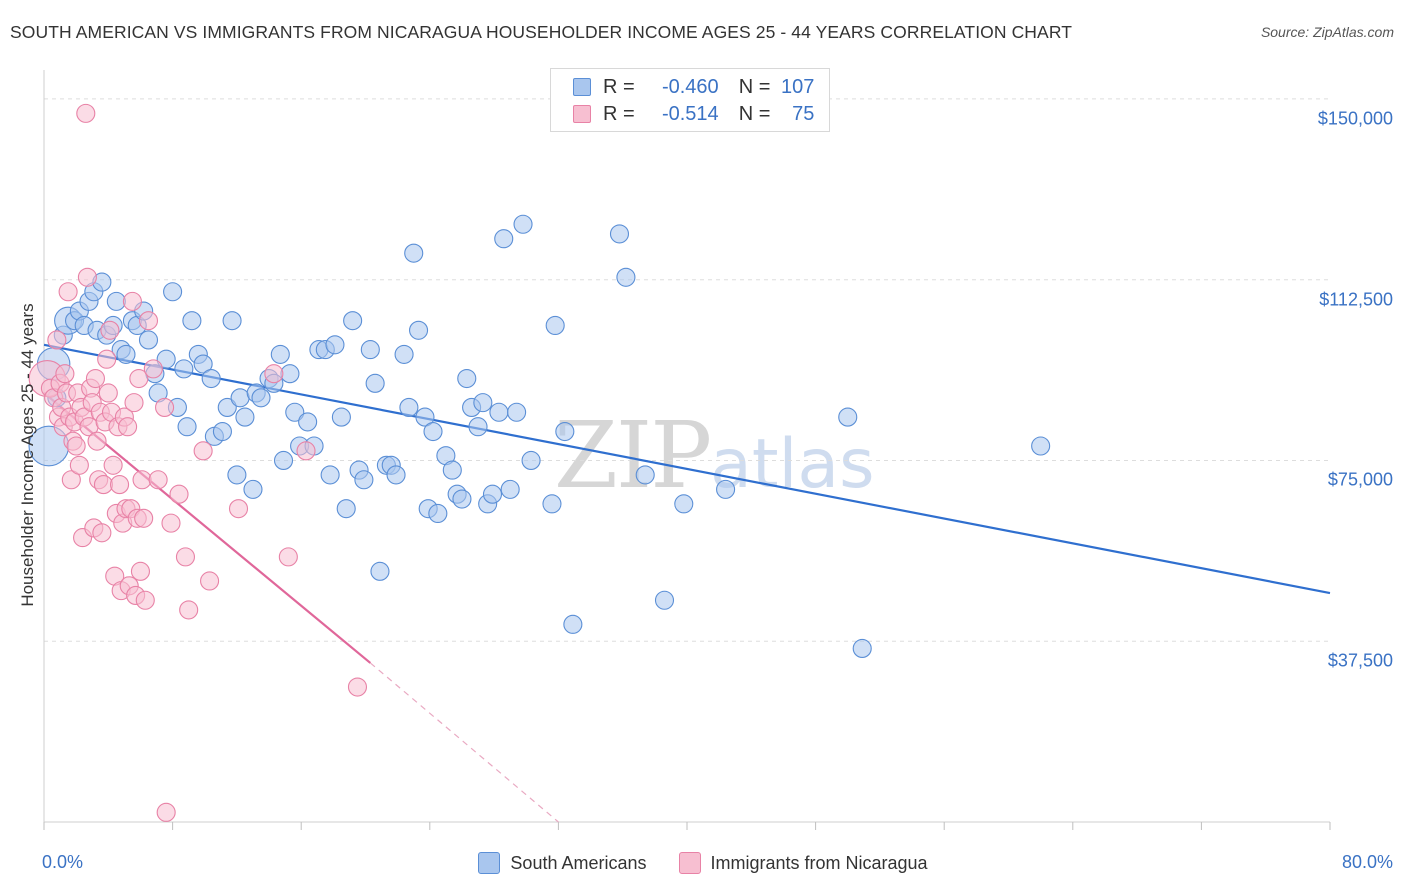 The image size is (1406, 892). I want to click on legend-row-nicaragua: R = -0.514 N = 75, so click(693, 114).